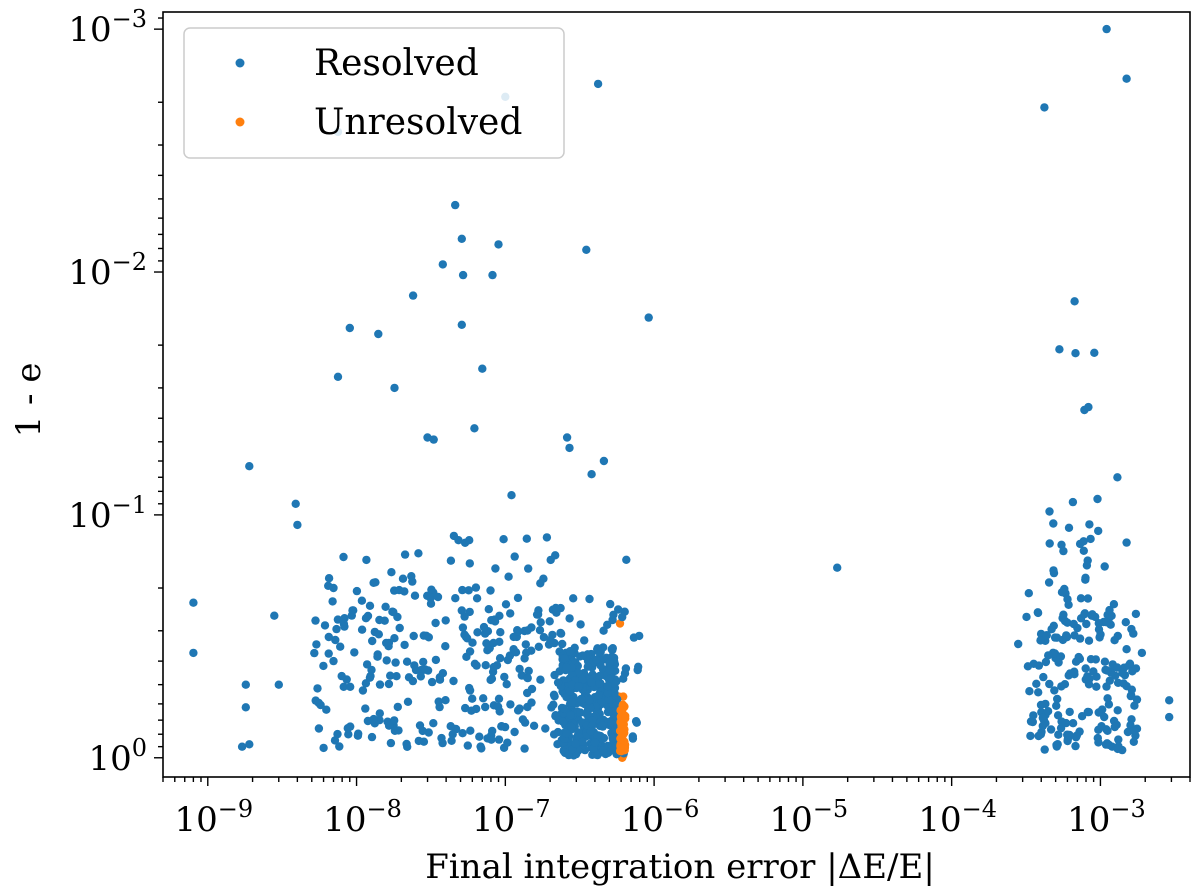  What do you see at coordinates (809, 817) in the screenshot?
I see `x-tick-label: 10⁻⁵` at bounding box center [809, 817].